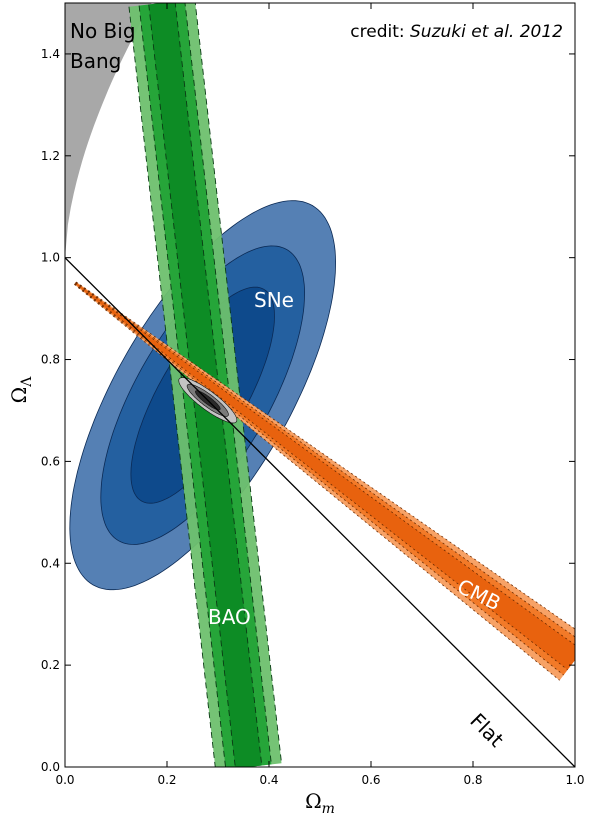 Image resolution: width=589 pixels, height=814 pixels. Describe the element at coordinates (50, 156) in the screenshot. I see `y-tick-label: 1.2` at that location.